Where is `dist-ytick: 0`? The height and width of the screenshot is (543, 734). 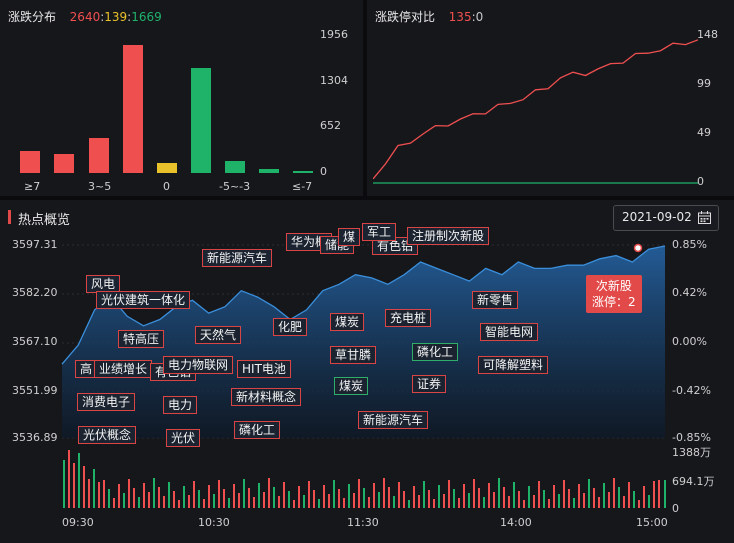 dist-ytick: 0 is located at coordinates (323, 171).